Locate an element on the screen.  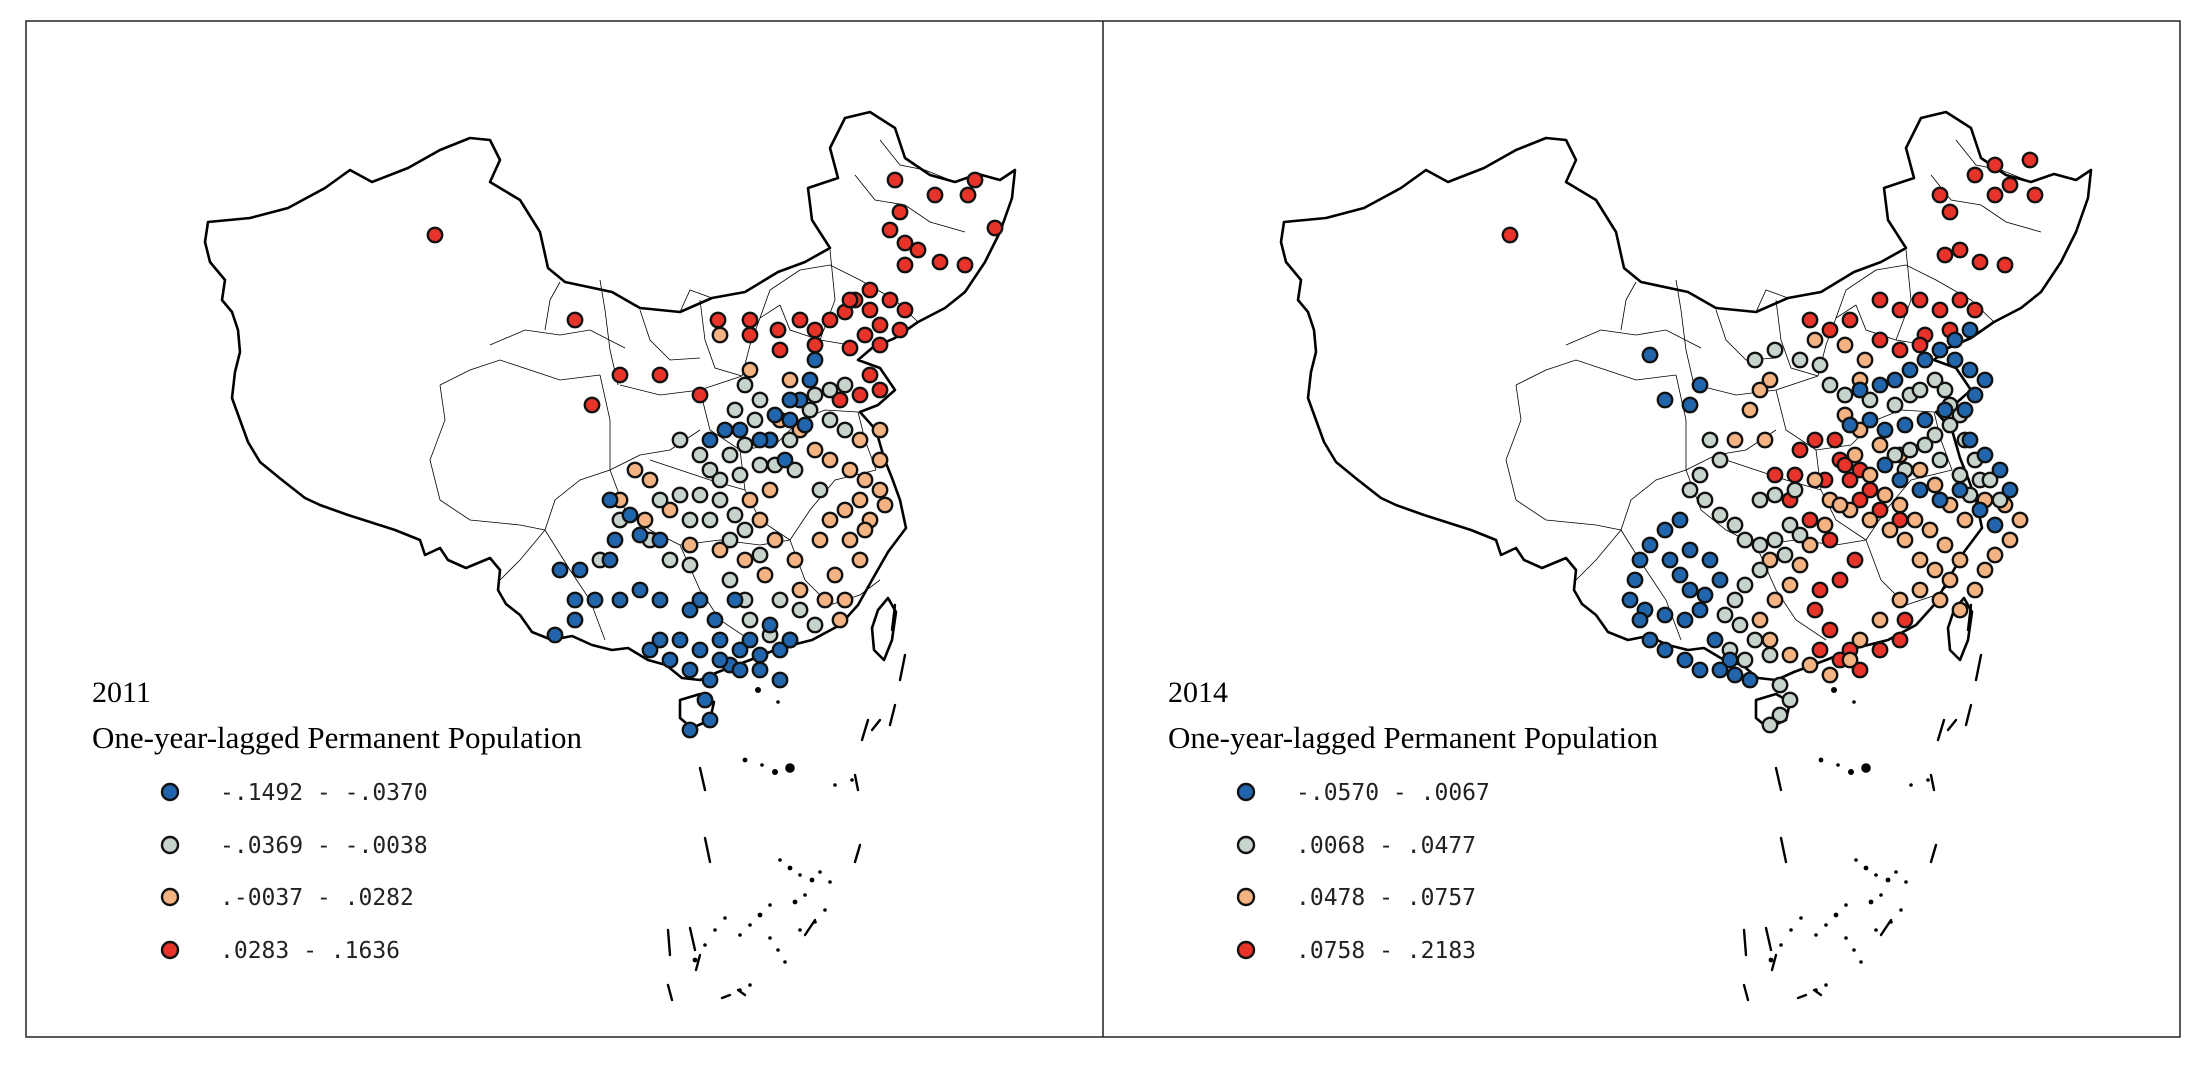
legend-item: .0478 - .0757 is located at coordinates (1356, 898).